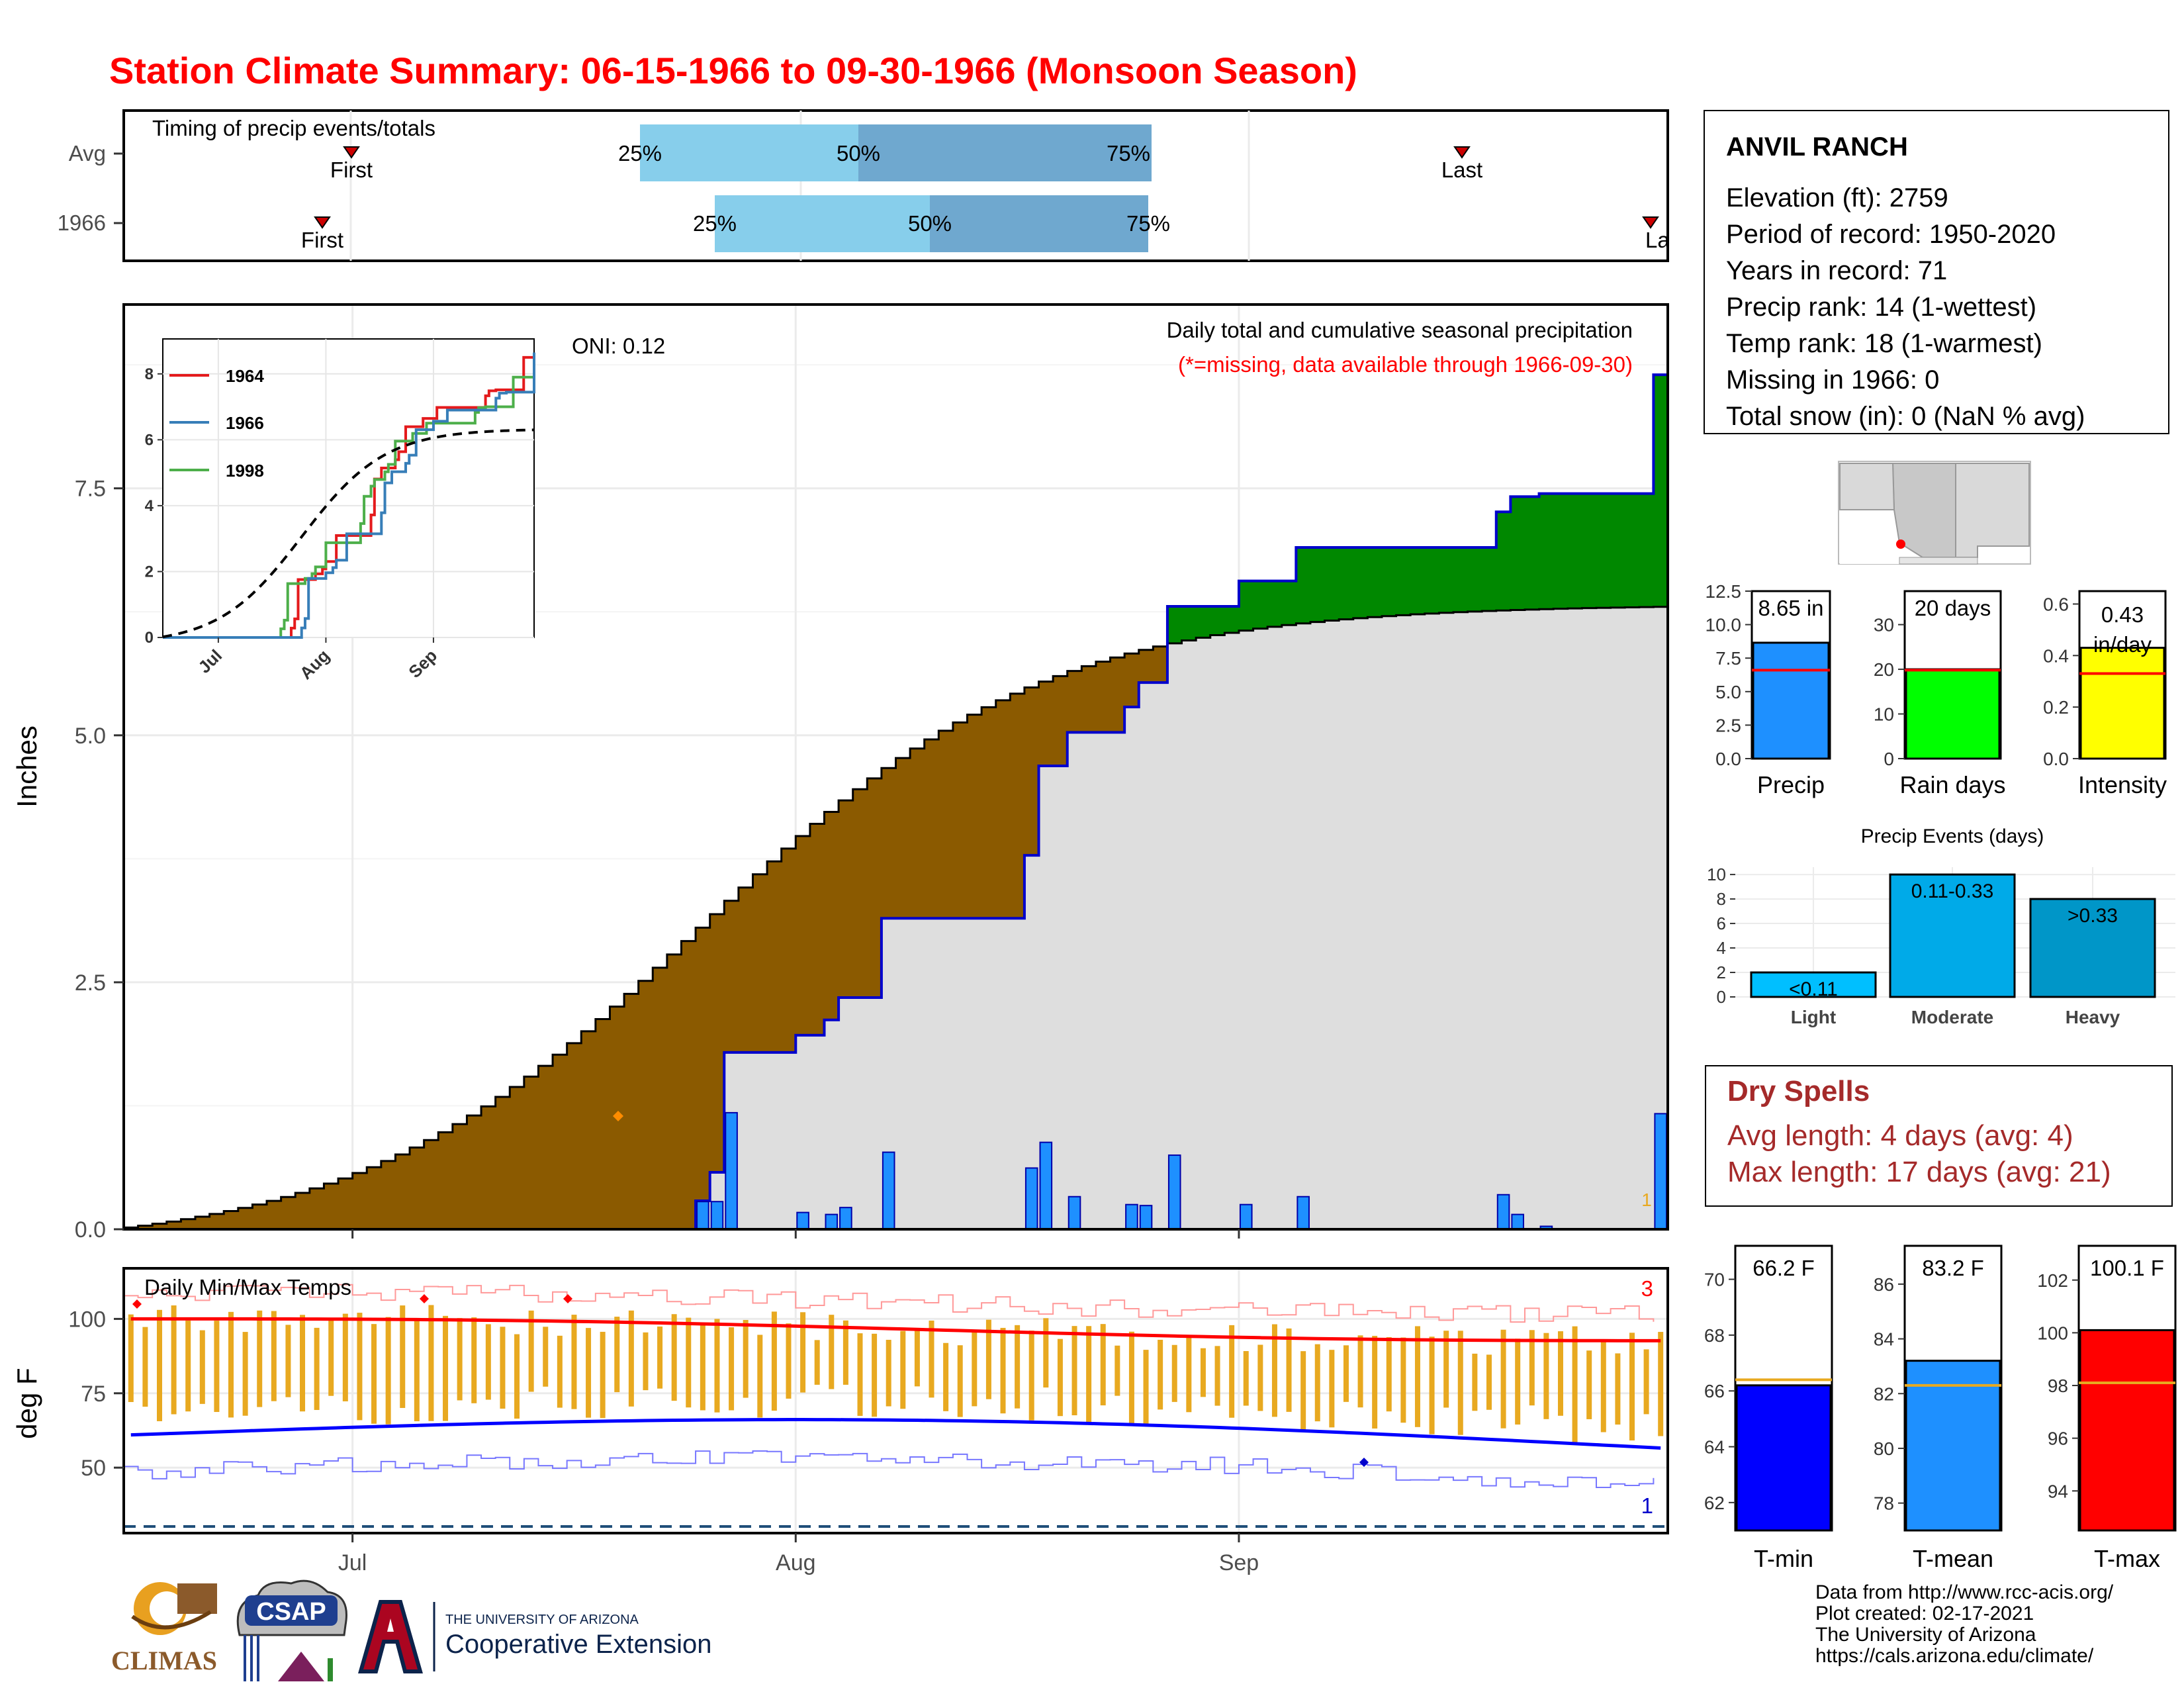  Describe the element at coordinates (291, 1612) in the screenshot. I see `csap-logo-text: CSAP` at that location.